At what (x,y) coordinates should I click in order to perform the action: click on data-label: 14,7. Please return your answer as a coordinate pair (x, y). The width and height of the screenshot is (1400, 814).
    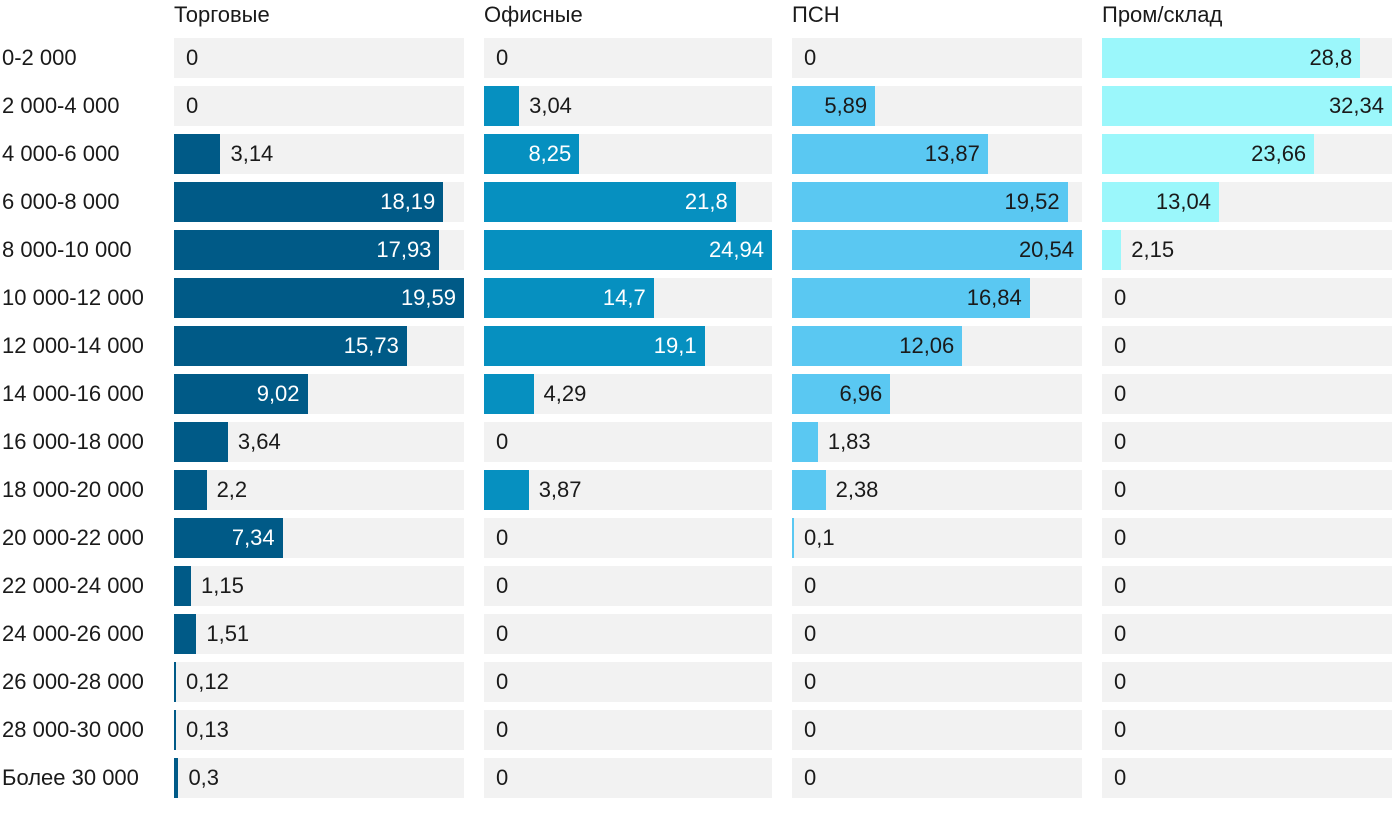
    Looking at the image, I should click on (624, 297).